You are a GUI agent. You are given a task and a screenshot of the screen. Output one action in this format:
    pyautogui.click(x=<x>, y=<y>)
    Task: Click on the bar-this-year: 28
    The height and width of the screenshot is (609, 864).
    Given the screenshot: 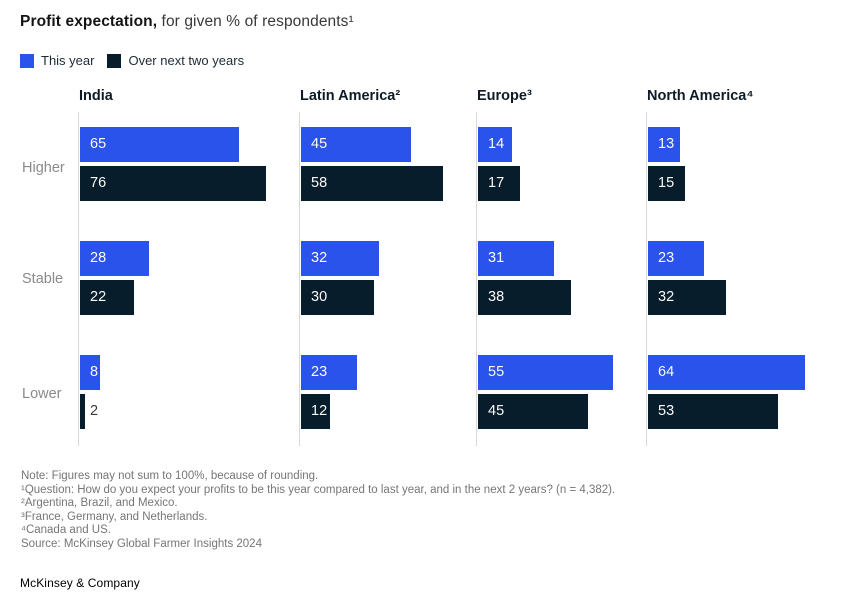 What is the action you would take?
    pyautogui.click(x=114, y=258)
    